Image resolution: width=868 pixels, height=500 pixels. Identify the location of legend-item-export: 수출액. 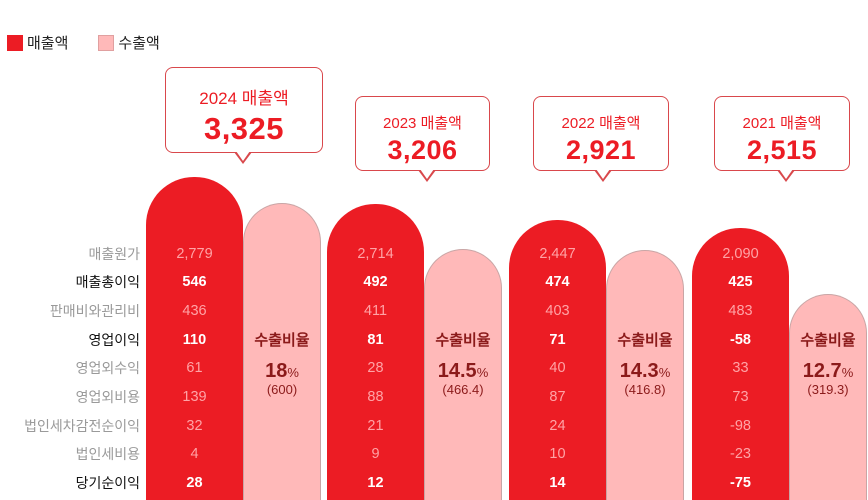
(129, 42).